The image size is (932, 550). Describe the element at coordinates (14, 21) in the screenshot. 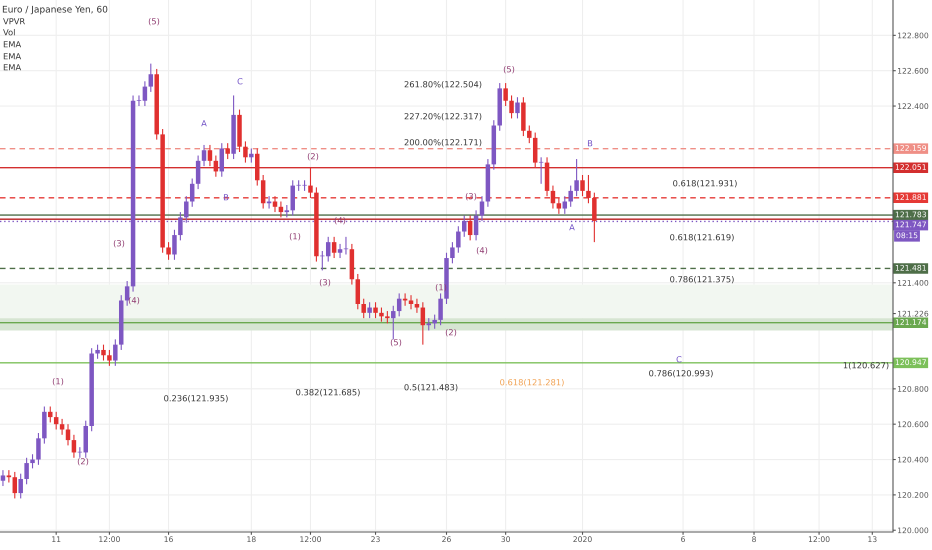

I see `annotation: VPVR` at that location.